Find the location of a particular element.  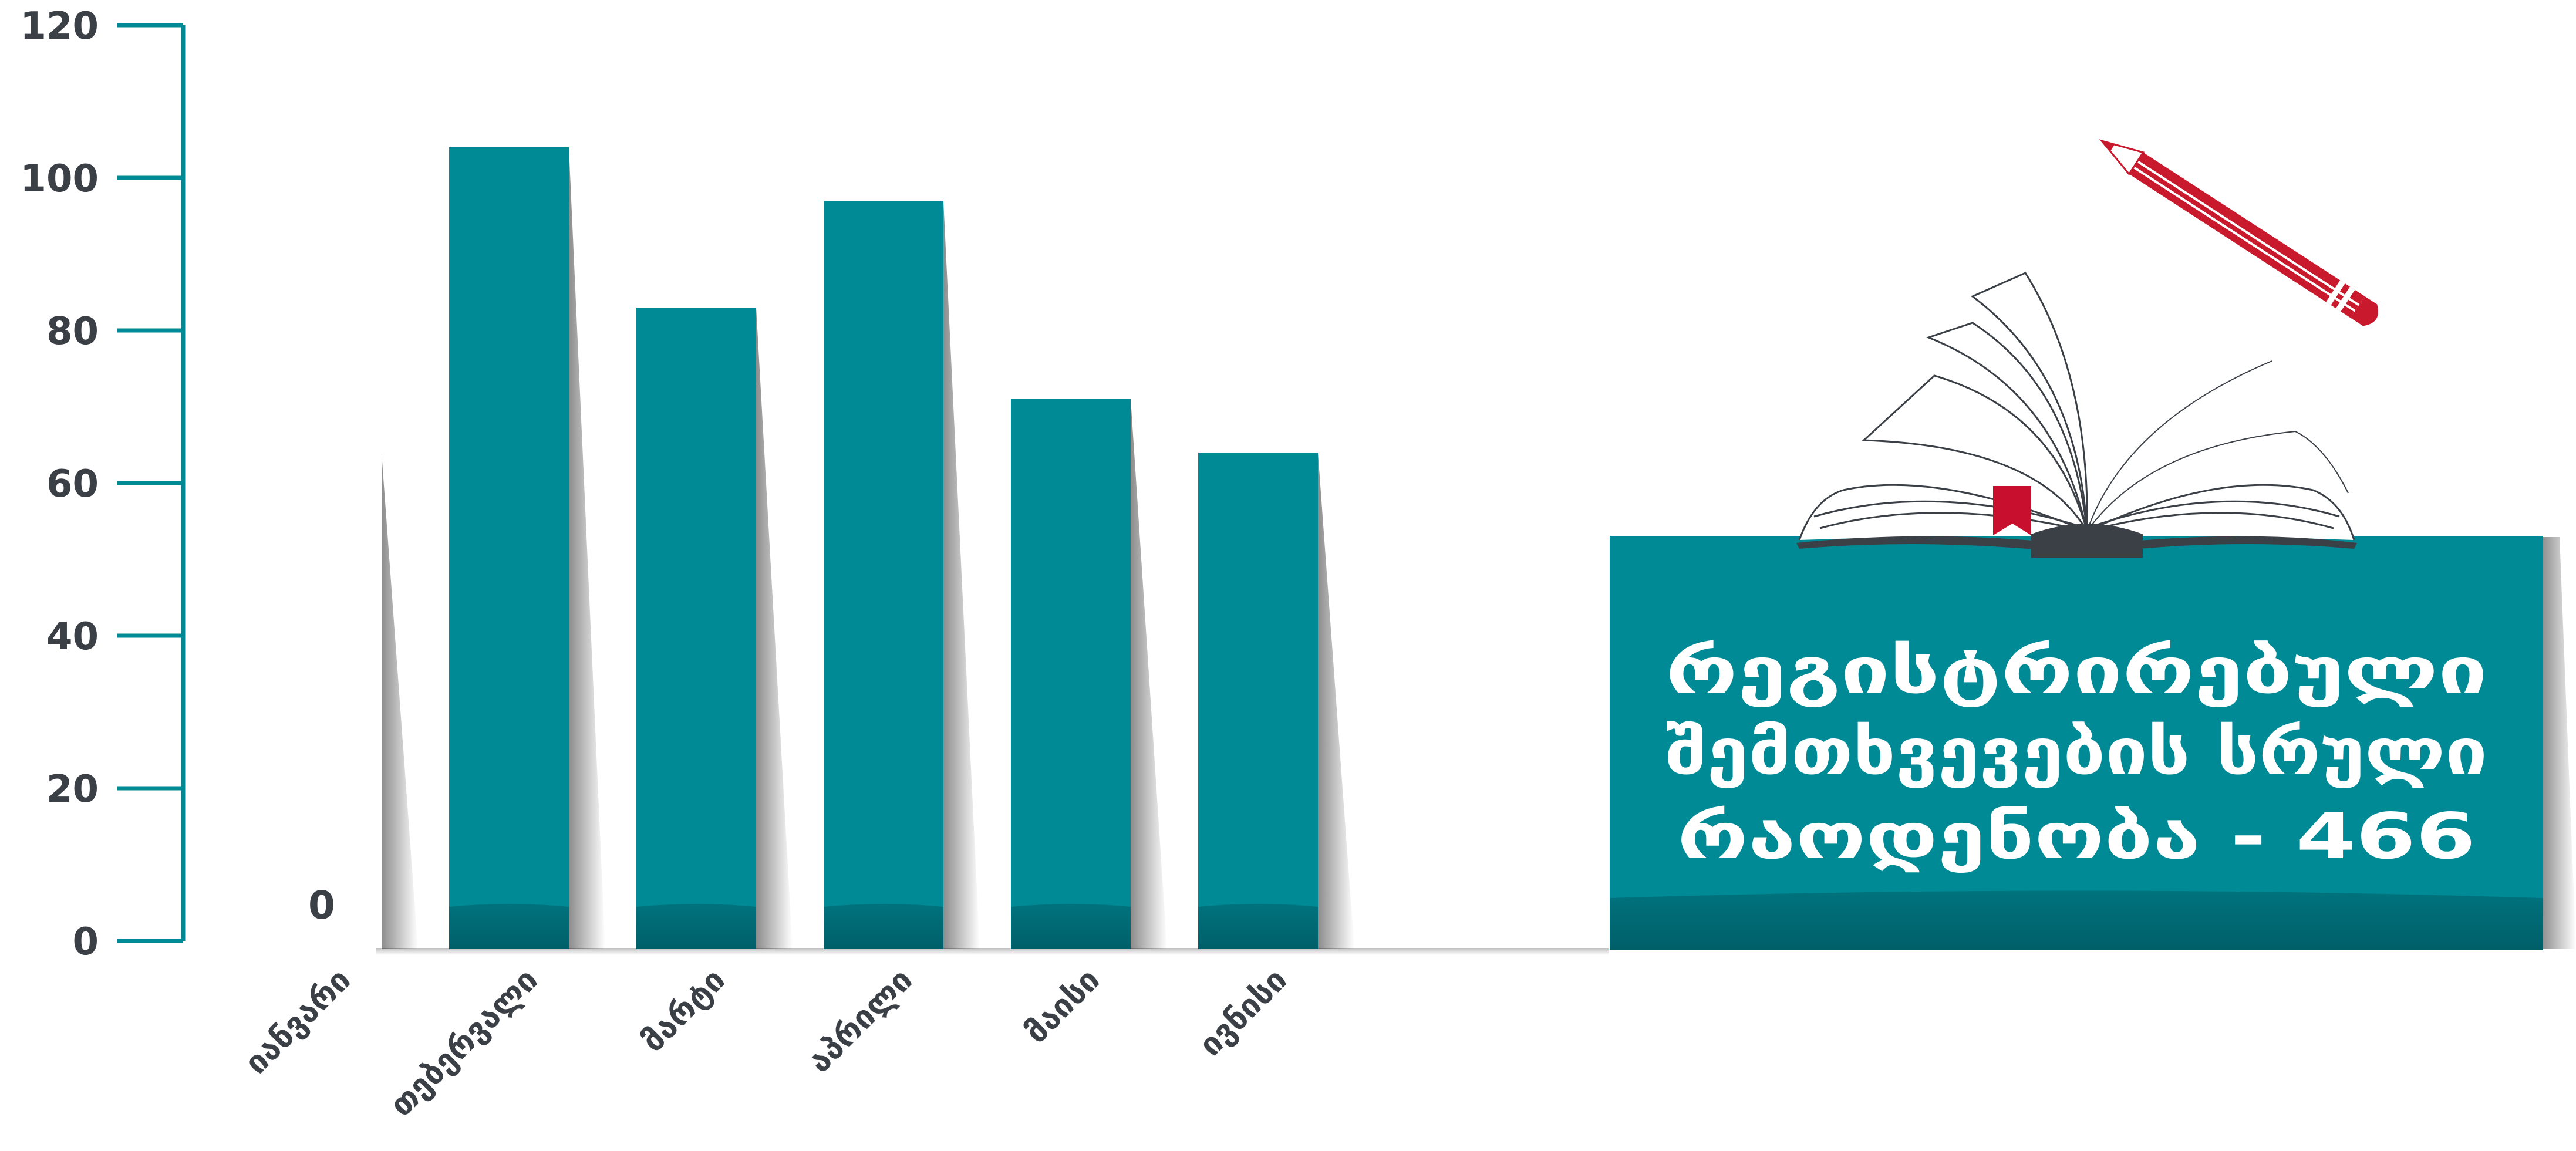

y-tick-label: 80 is located at coordinates (72, 331).